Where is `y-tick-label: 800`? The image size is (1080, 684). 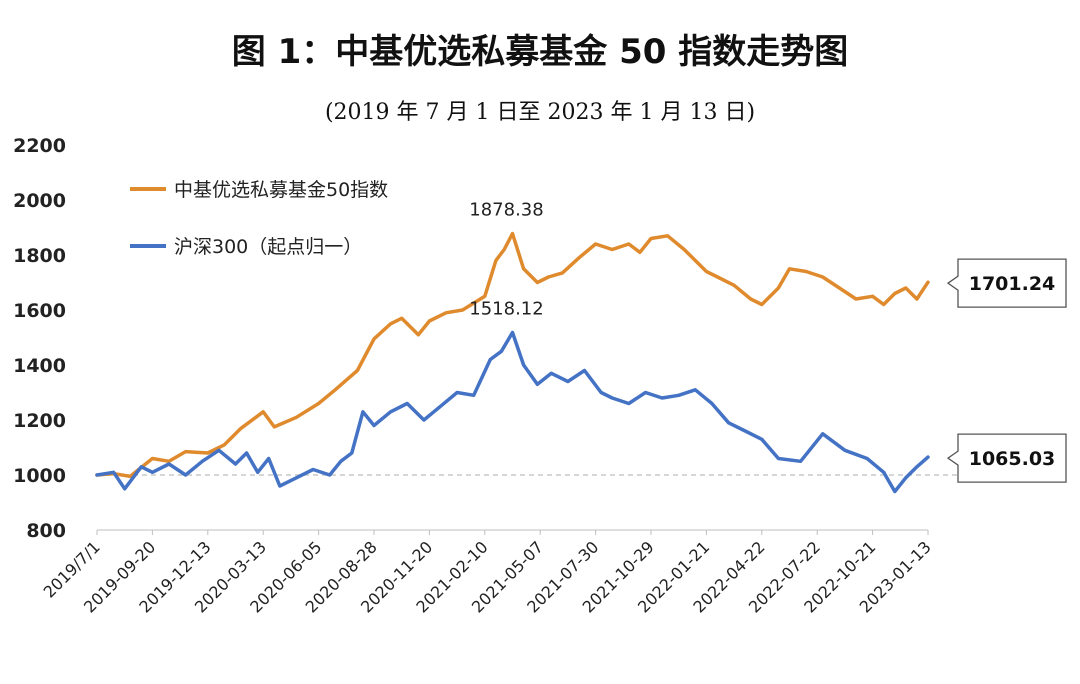 y-tick-label: 800 is located at coordinates (46, 531).